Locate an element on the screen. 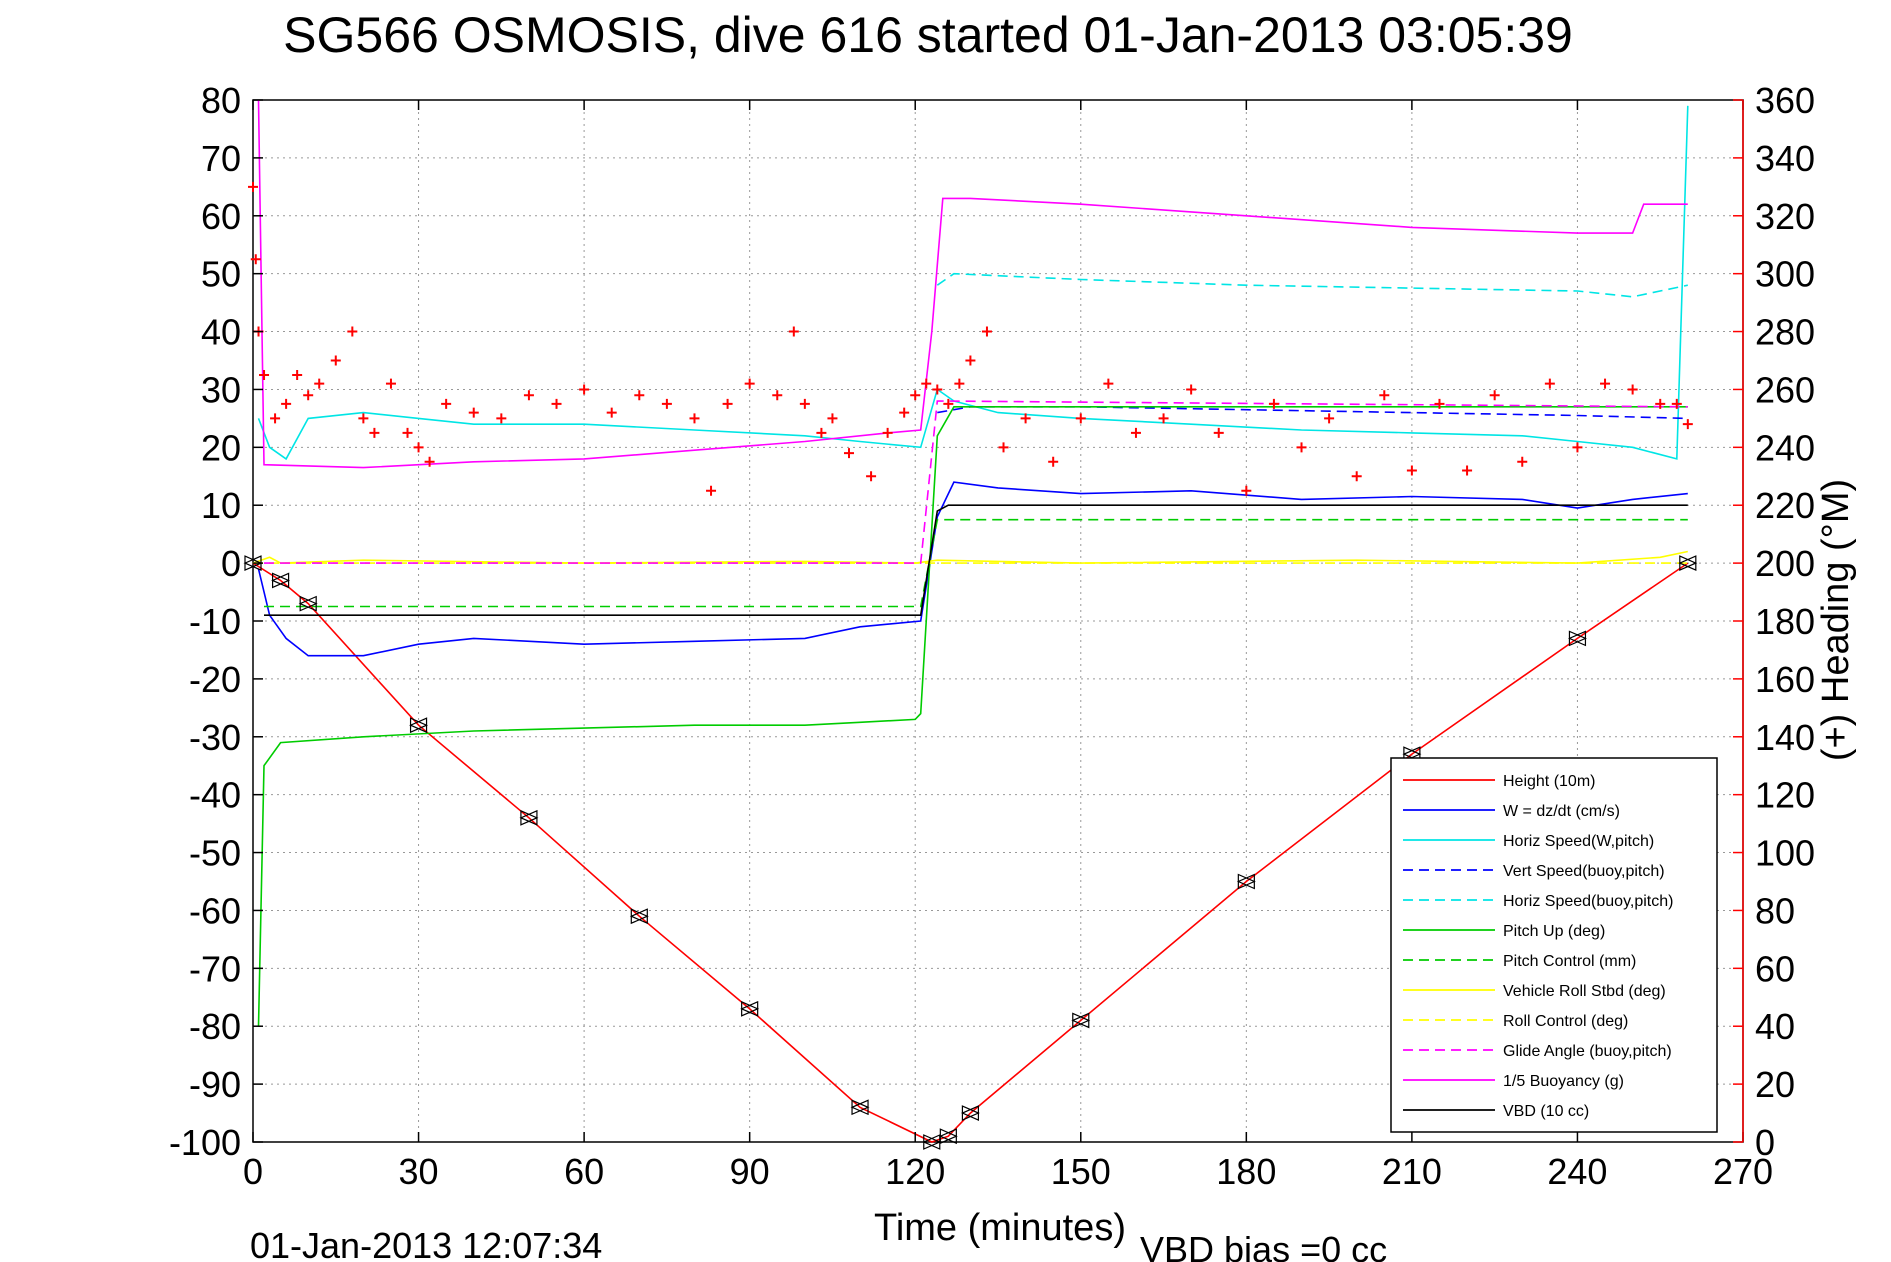 Image resolution: width=1891 pixels, height=1262 pixels. footer-vbd-bias: VBD bias =0 cc is located at coordinates (1263, 1245).